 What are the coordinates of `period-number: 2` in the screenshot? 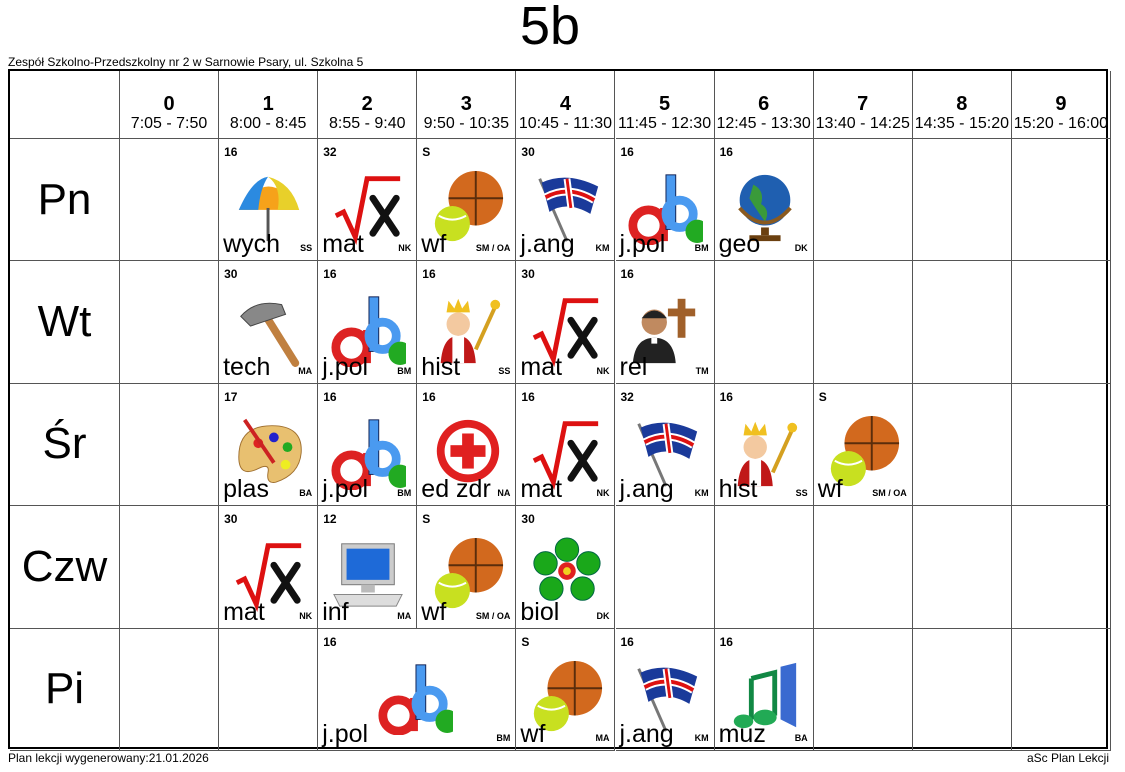 It's located at (367, 104).